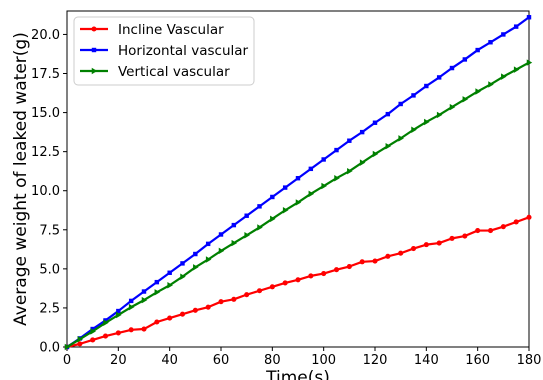  What do you see at coordinates (529, 360) in the screenshot?
I see `x-tick-label: 180` at bounding box center [529, 360].